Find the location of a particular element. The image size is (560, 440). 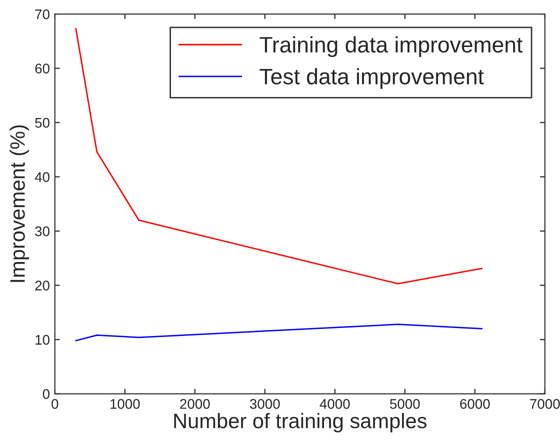

y-tick-label: 50 is located at coordinates (42, 123).